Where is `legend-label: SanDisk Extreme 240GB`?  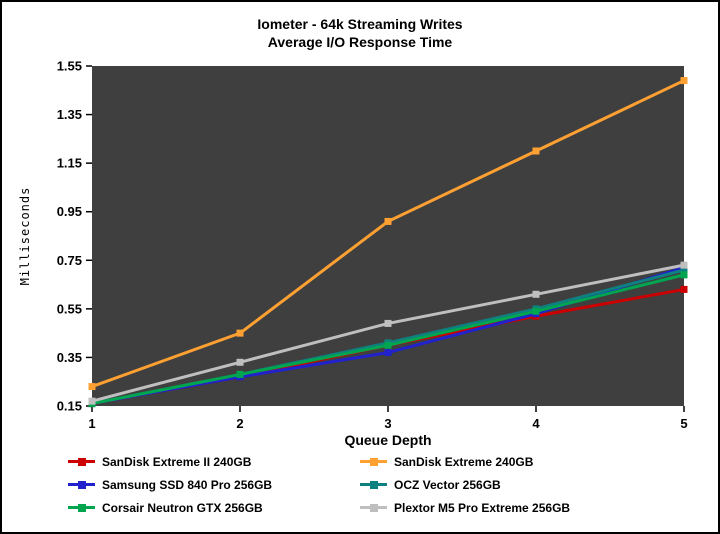
legend-label: SanDisk Extreme 240GB is located at coordinates (464, 461).